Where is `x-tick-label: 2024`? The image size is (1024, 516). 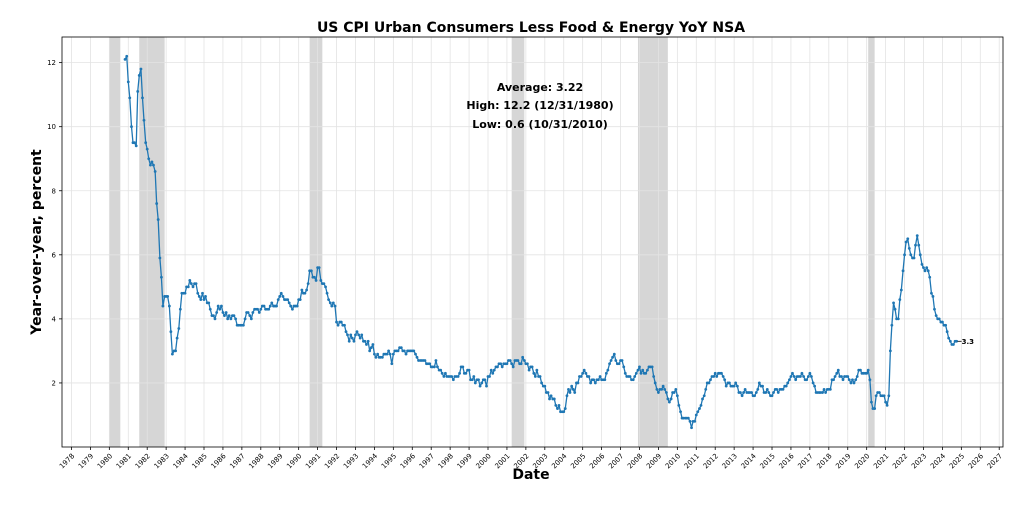
x-tick-label: 2024 is located at coordinates (938, 461).